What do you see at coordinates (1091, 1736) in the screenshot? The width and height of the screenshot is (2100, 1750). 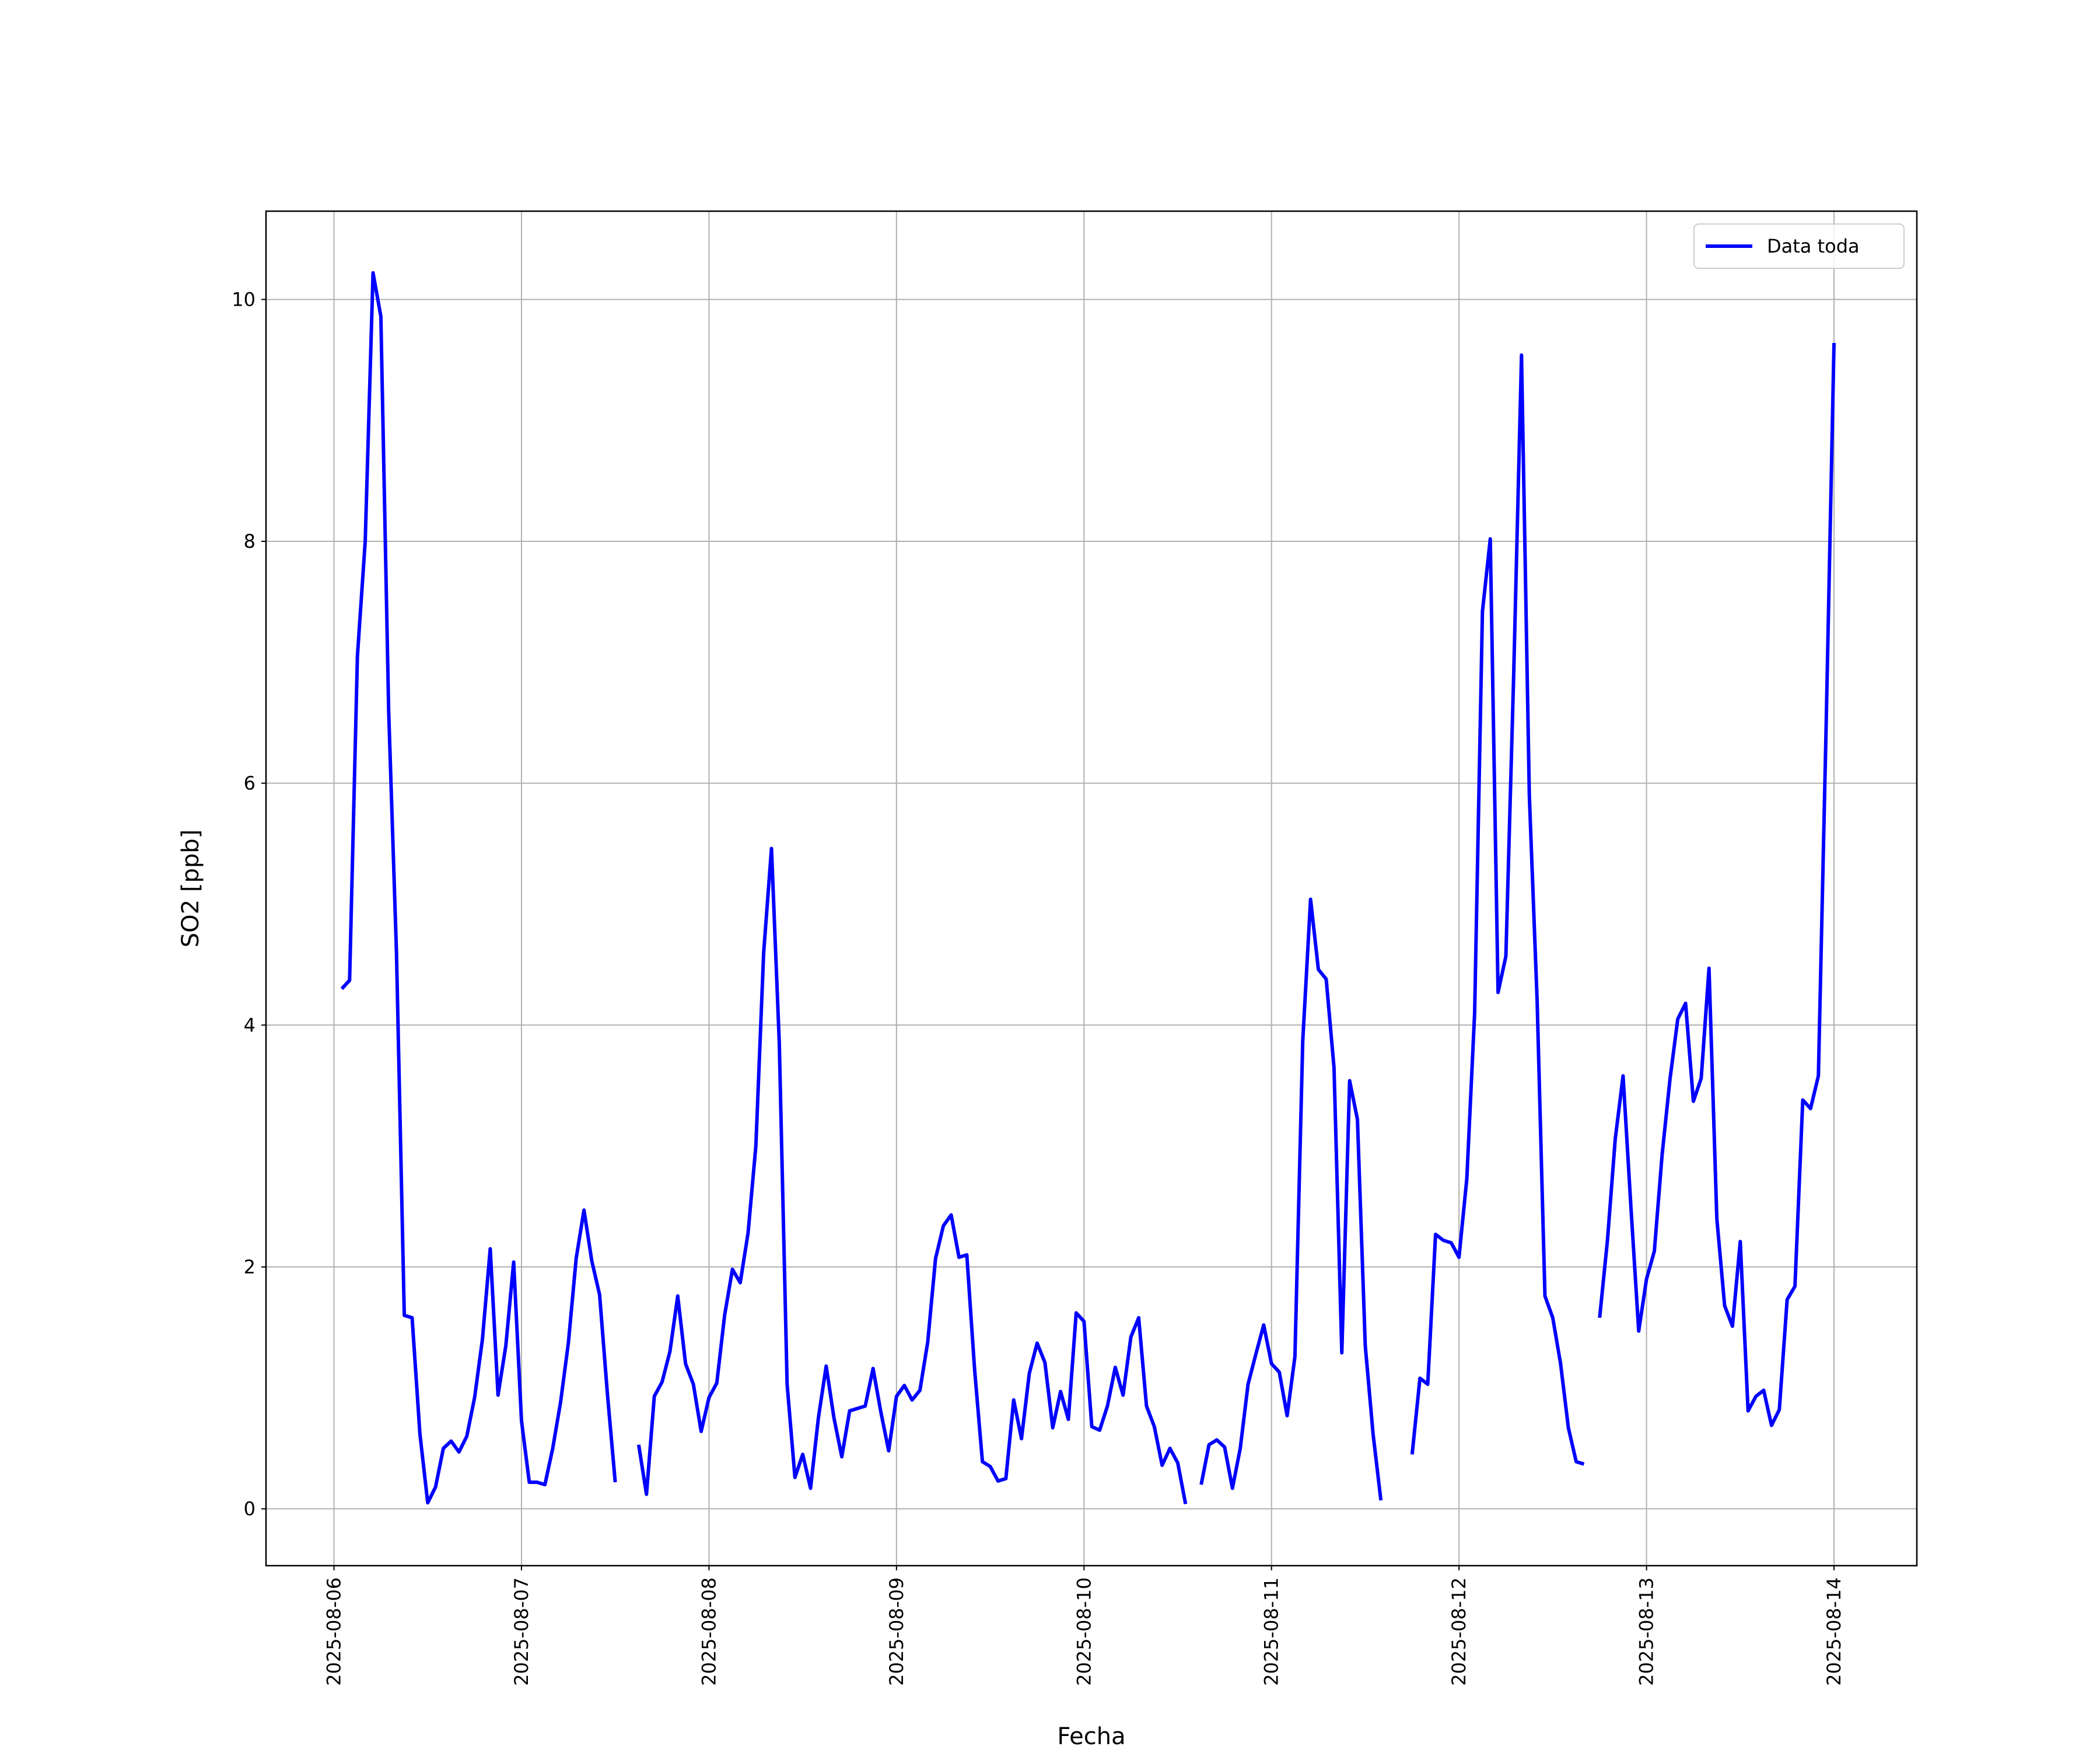 I see `x-axis-label: Fecha` at bounding box center [1091, 1736].